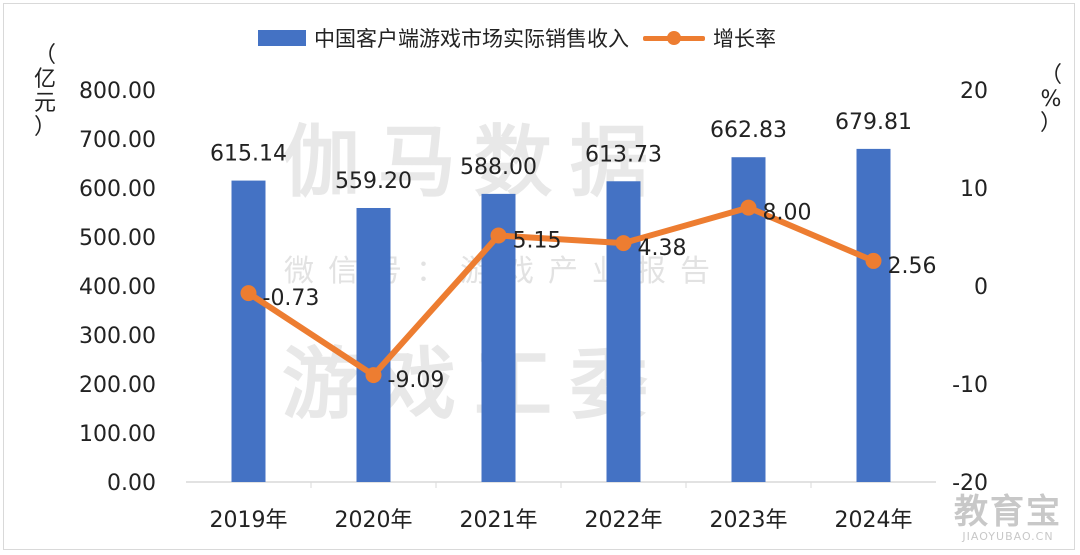 This screenshot has width=1080, height=555. What do you see at coordinates (912, 266) in the screenshot?
I see `growth-value-label: 2.56` at bounding box center [912, 266].